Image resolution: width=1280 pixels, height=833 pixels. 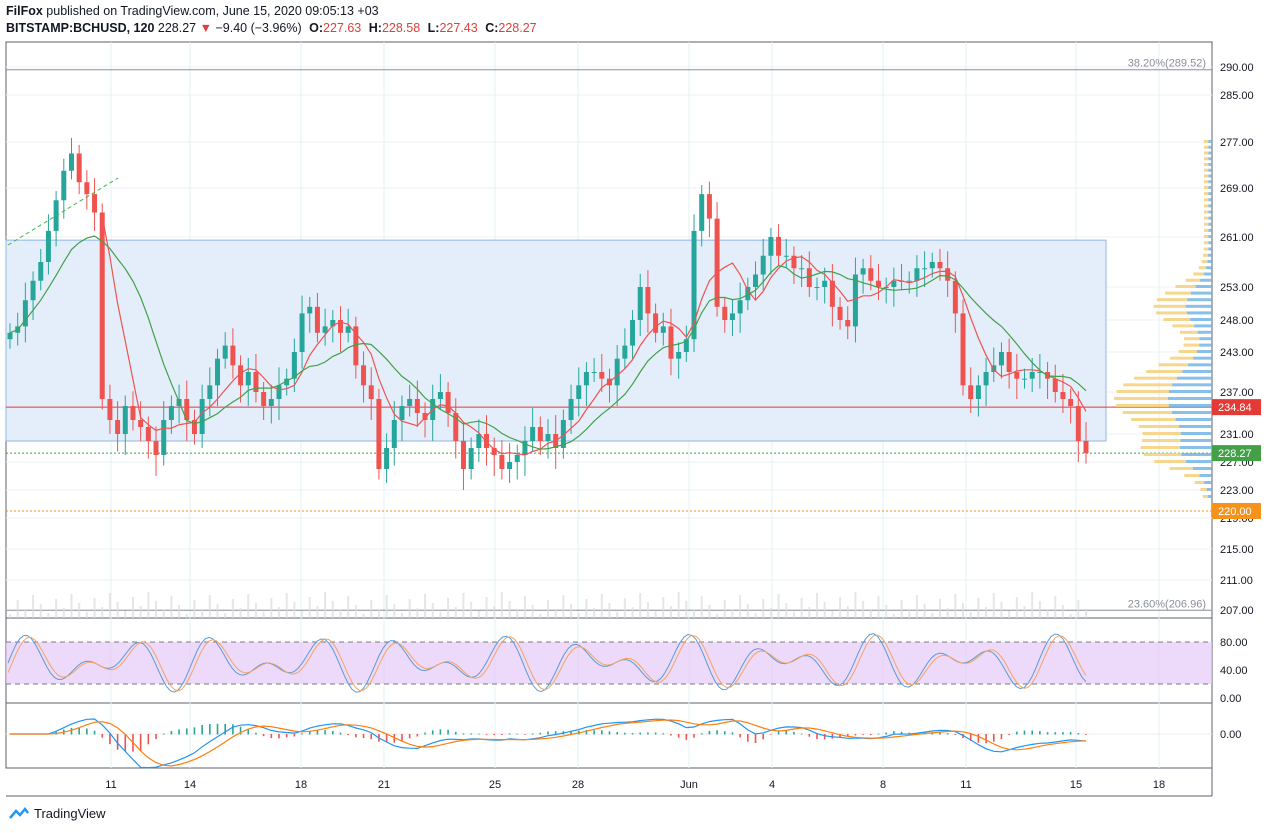 What do you see at coordinates (548, 743) in the screenshot?
I see `macd-line` at bounding box center [548, 743].